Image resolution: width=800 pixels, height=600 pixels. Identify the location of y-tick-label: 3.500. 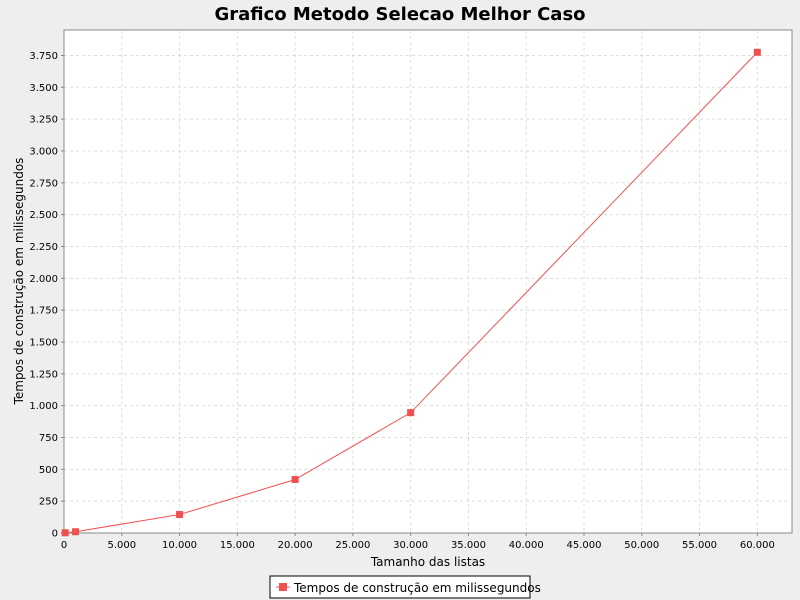
(43, 88).